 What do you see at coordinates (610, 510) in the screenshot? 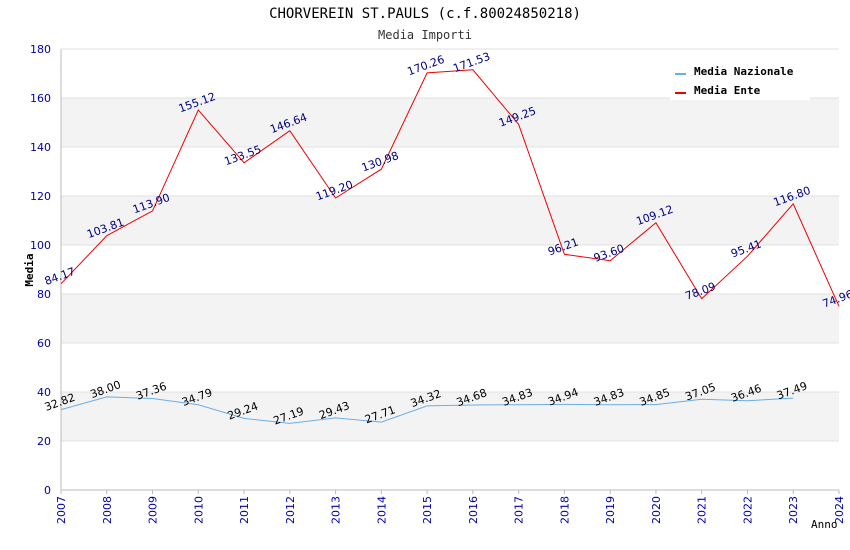
I see `x-tick-label: 2019` at bounding box center [610, 510].